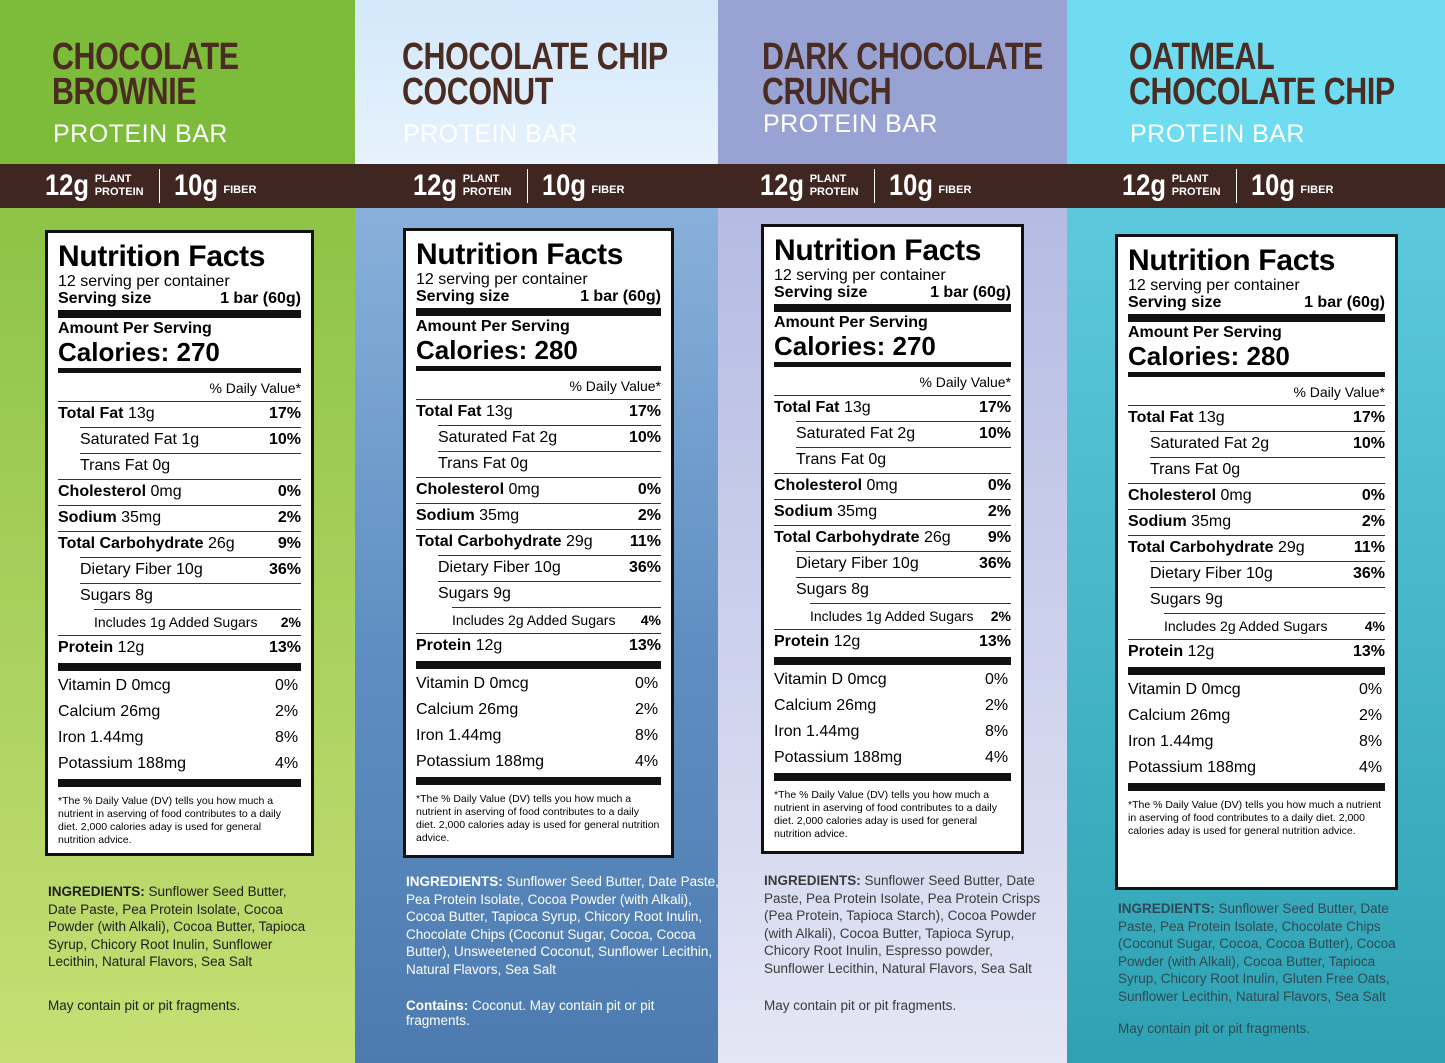  Describe the element at coordinates (459, 646) in the screenshot. I see `nutrient: Protein 12g` at that location.